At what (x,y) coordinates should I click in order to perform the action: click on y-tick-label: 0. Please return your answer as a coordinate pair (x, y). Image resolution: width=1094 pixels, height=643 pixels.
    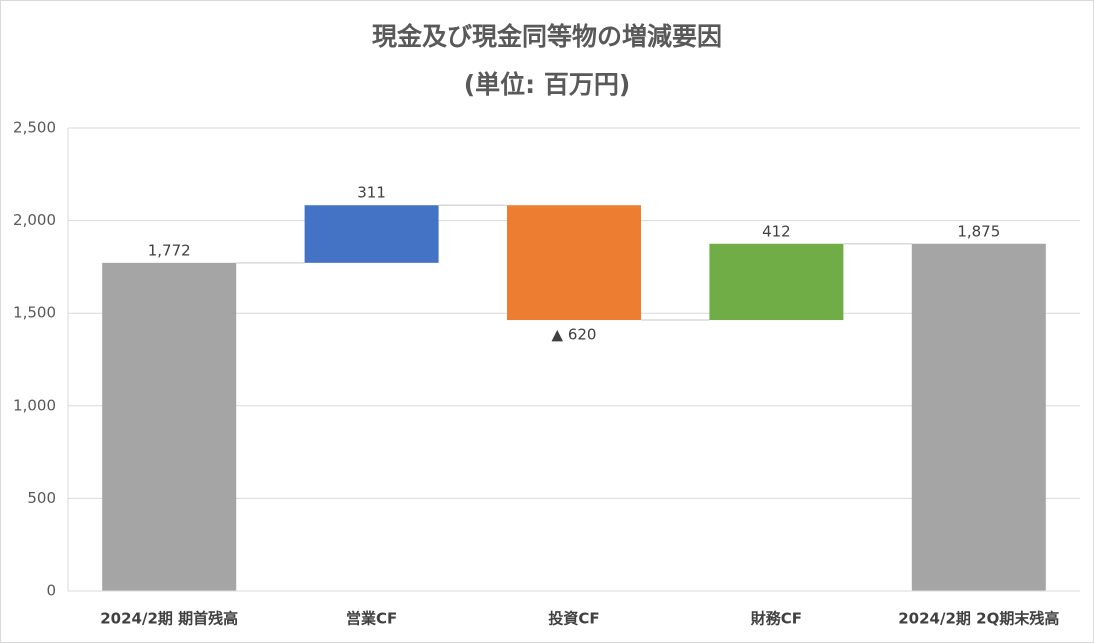
    Looking at the image, I should click on (51, 591).